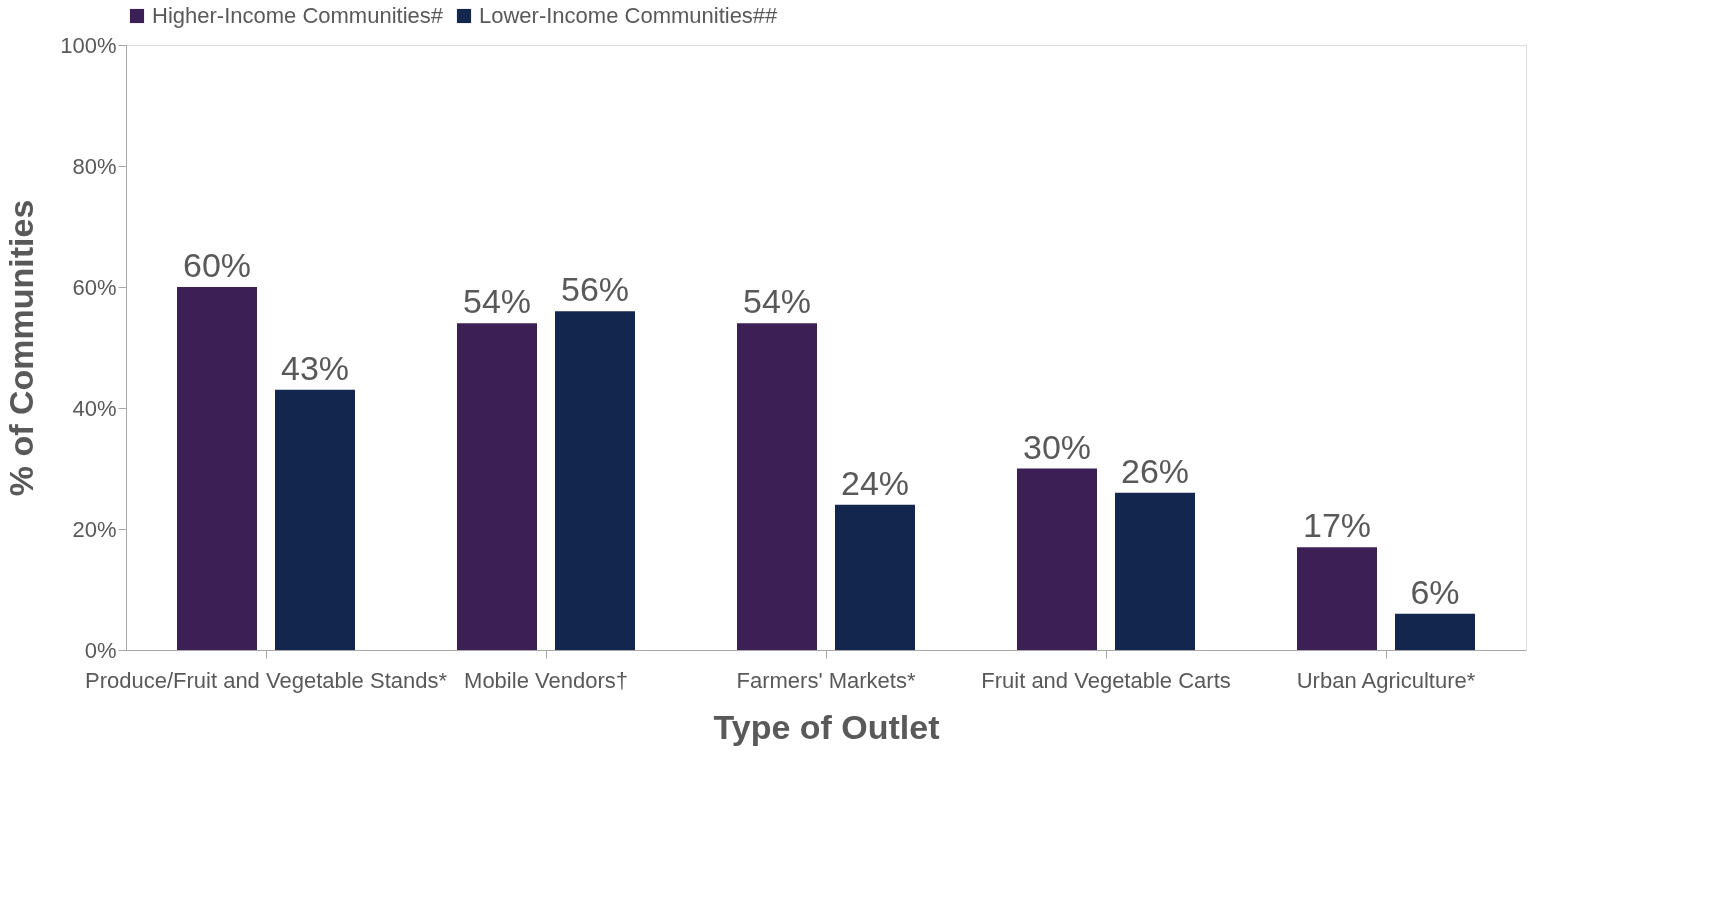 The height and width of the screenshot is (899, 1725). Describe the element at coordinates (94, 287) in the screenshot. I see `y-tick-label: 60%` at that location.